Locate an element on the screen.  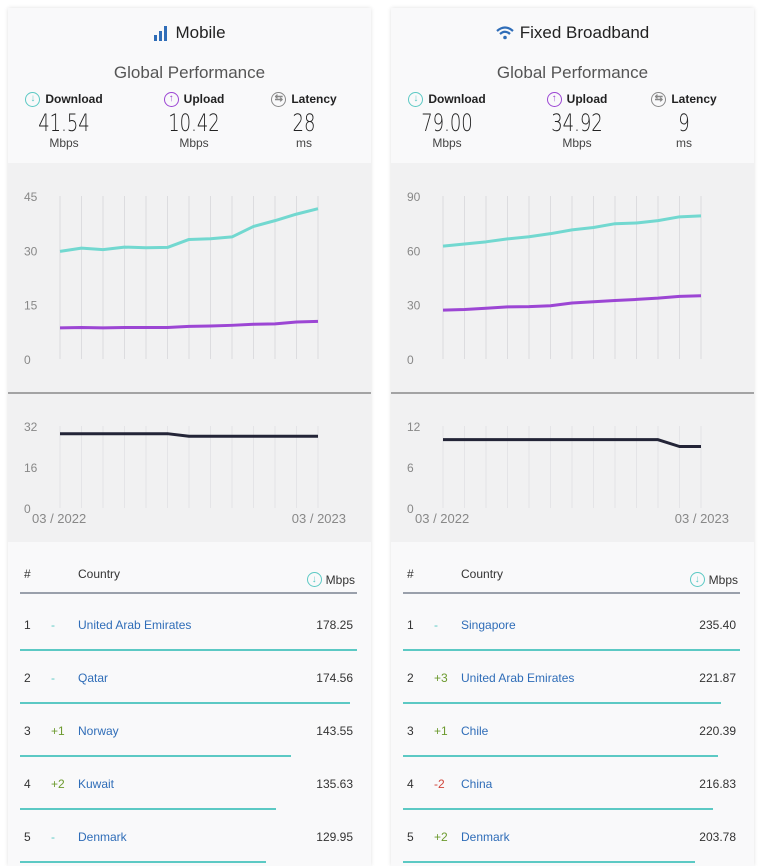
speed-value: 203.78 is located at coordinates (717, 837).